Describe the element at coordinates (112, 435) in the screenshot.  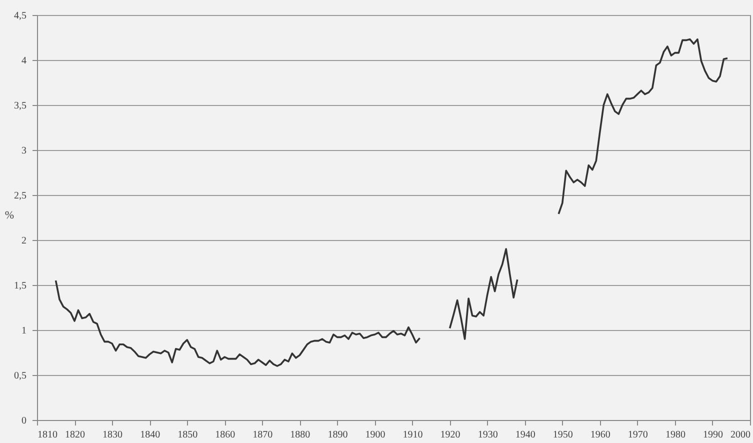
I see `x-tick-label: 1830` at that location.